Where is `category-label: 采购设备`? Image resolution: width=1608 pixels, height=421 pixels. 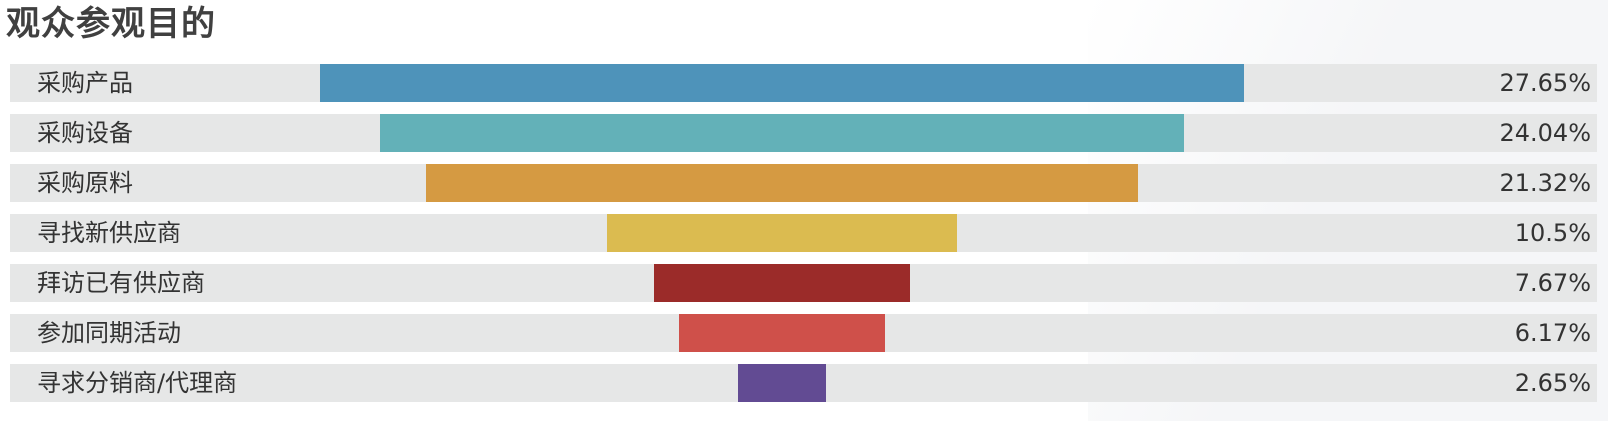 category-label: 采购设备 is located at coordinates (85, 133).